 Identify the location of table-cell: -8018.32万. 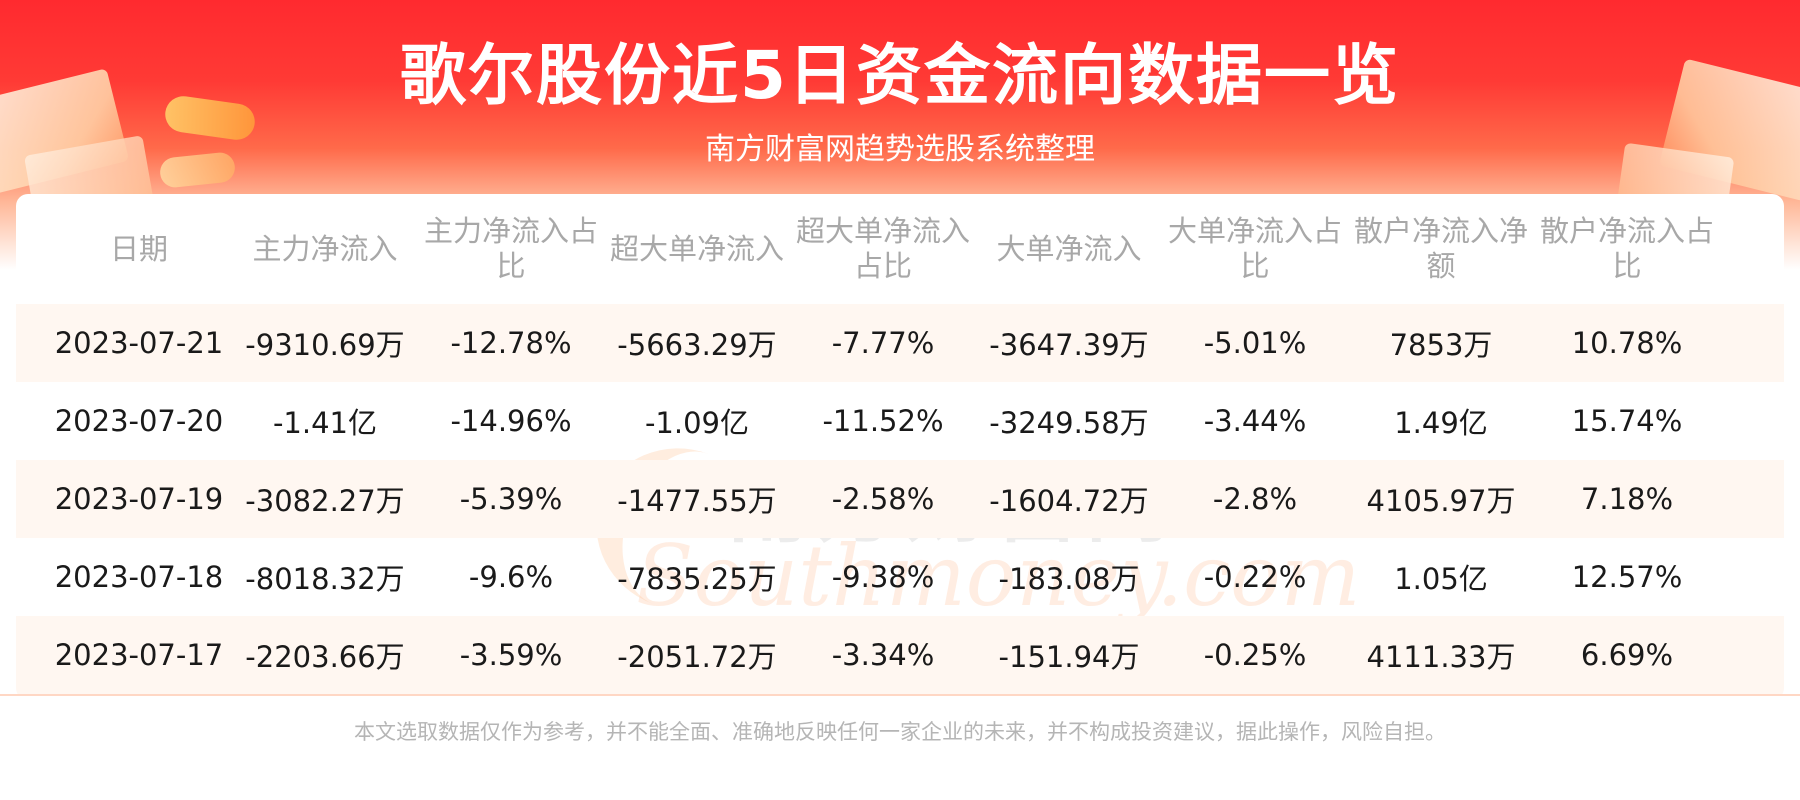
(325, 579).